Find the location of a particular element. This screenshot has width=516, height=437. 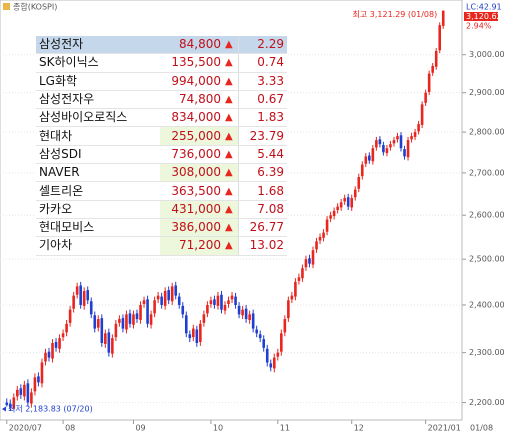

stock-price: 431,000 is located at coordinates (192, 209).